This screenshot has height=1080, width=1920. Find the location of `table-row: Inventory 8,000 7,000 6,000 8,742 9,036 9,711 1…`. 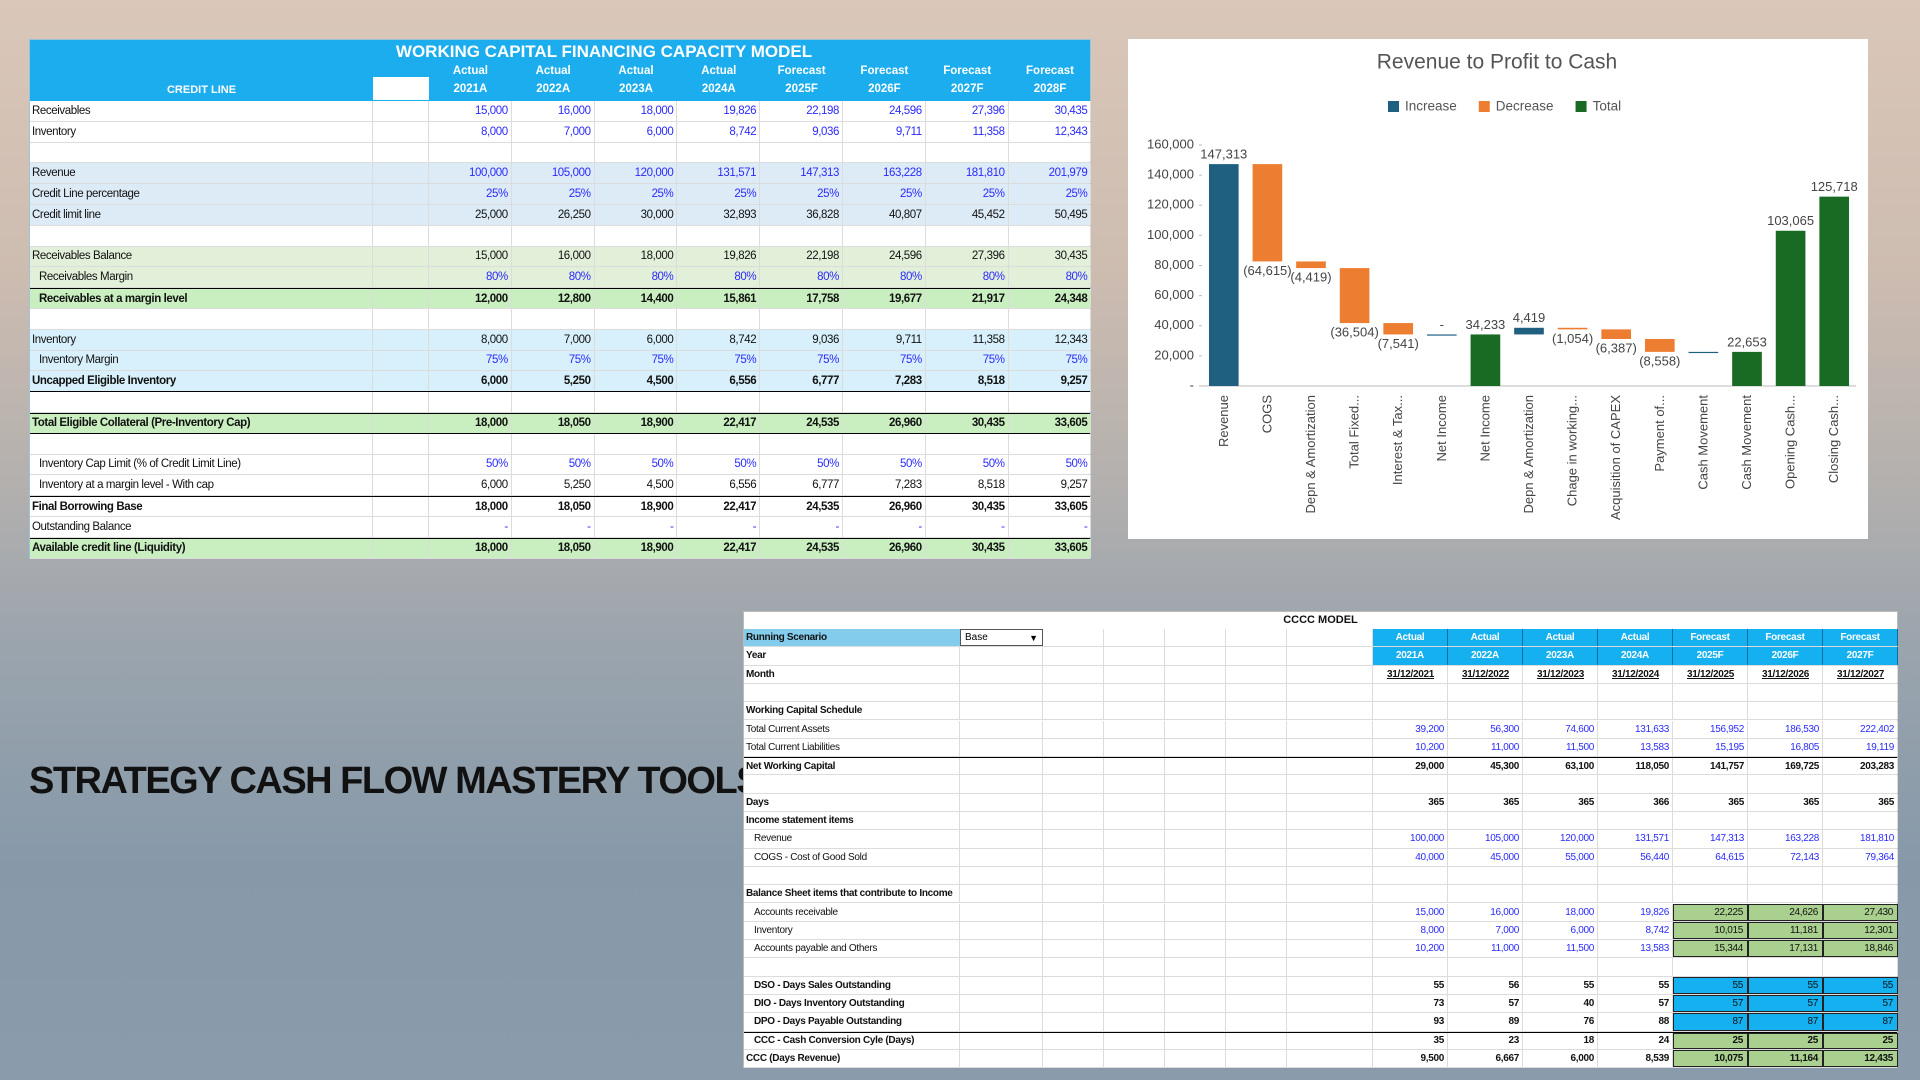

table-row: Inventory 8,000 7,000 6,000 8,742 9,036 9,711 1… is located at coordinates (561, 340).